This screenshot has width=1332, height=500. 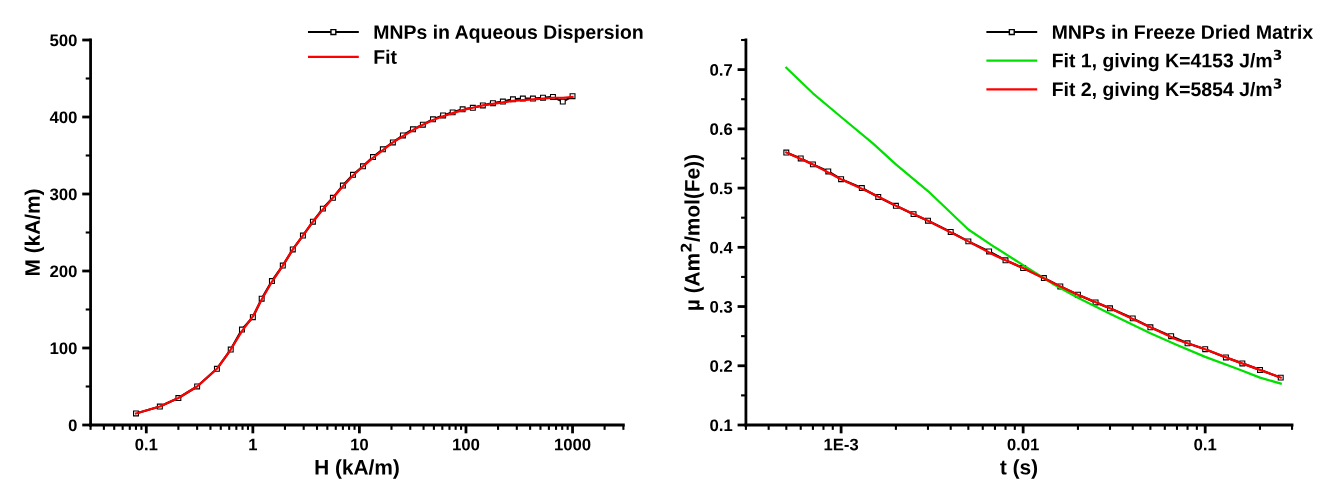 What do you see at coordinates (721, 366) in the screenshot?
I see `y-tick-label: 0.2` at bounding box center [721, 366].